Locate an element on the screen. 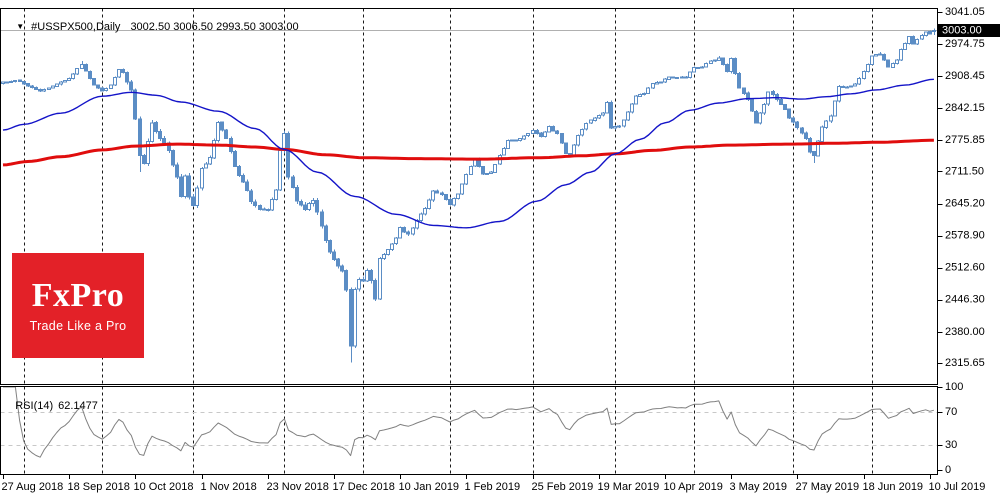 The height and width of the screenshot is (500, 1000). time-tick-label: 27 Aug 2018 is located at coordinates (33, 487).